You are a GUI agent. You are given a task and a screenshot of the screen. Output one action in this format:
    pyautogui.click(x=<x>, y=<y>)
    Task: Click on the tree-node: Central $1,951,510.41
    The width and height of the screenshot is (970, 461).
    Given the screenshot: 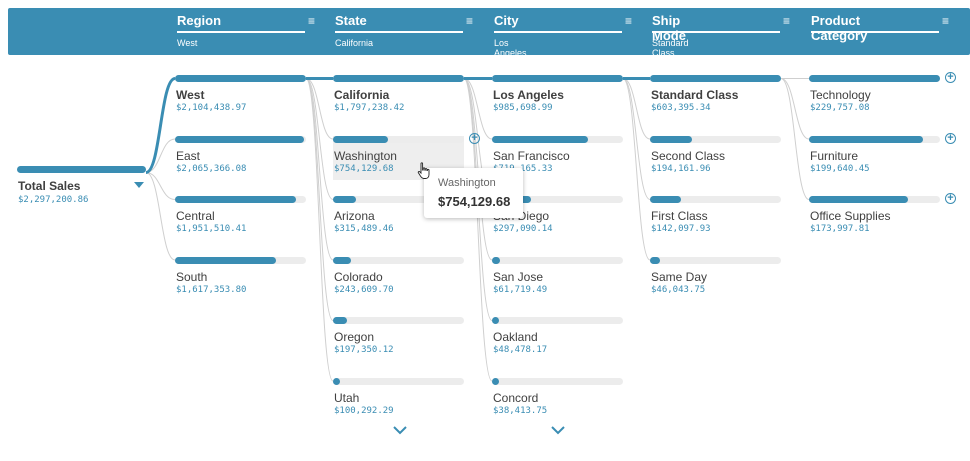 What is the action you would take?
    pyautogui.click(x=240, y=218)
    